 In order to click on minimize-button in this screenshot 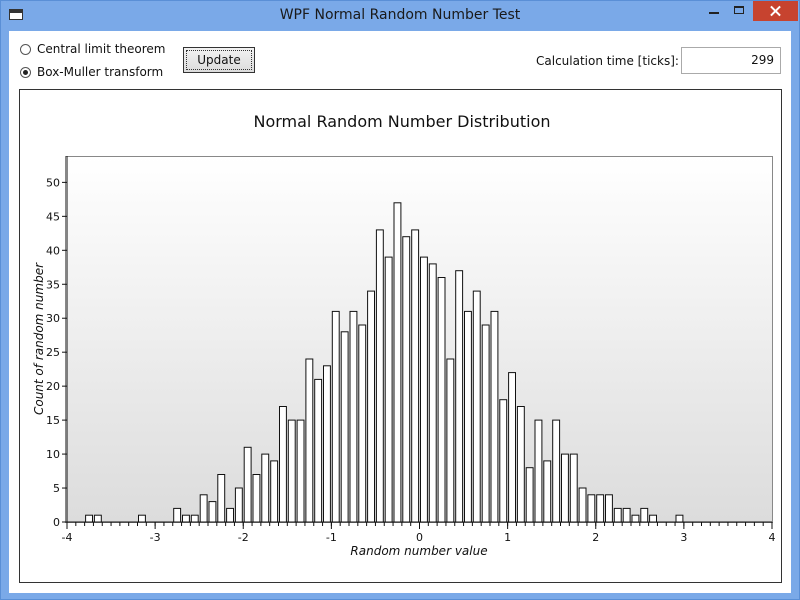, I will do `click(714, 11)`.